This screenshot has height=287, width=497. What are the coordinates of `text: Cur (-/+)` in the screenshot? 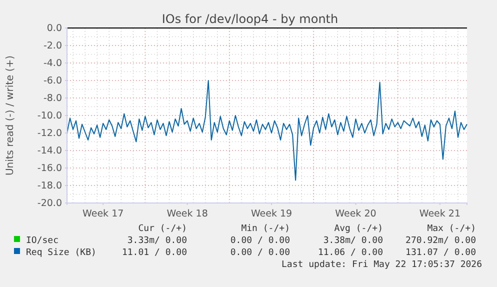 It's located at (162, 229).